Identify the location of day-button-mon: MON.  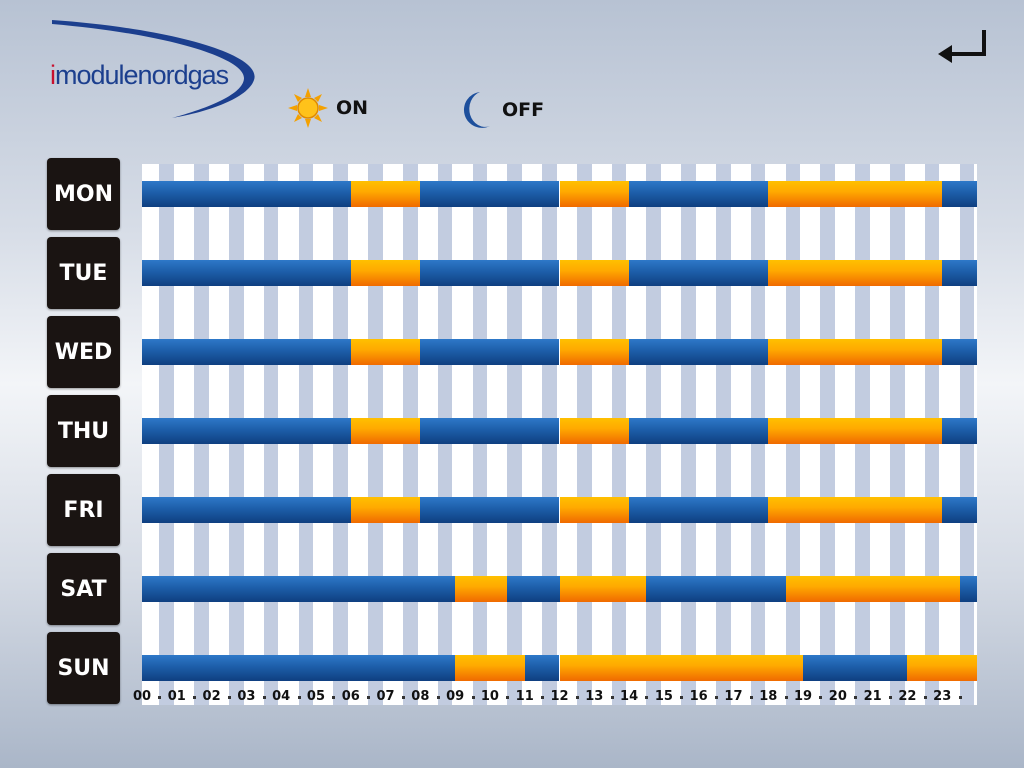
(83, 194).